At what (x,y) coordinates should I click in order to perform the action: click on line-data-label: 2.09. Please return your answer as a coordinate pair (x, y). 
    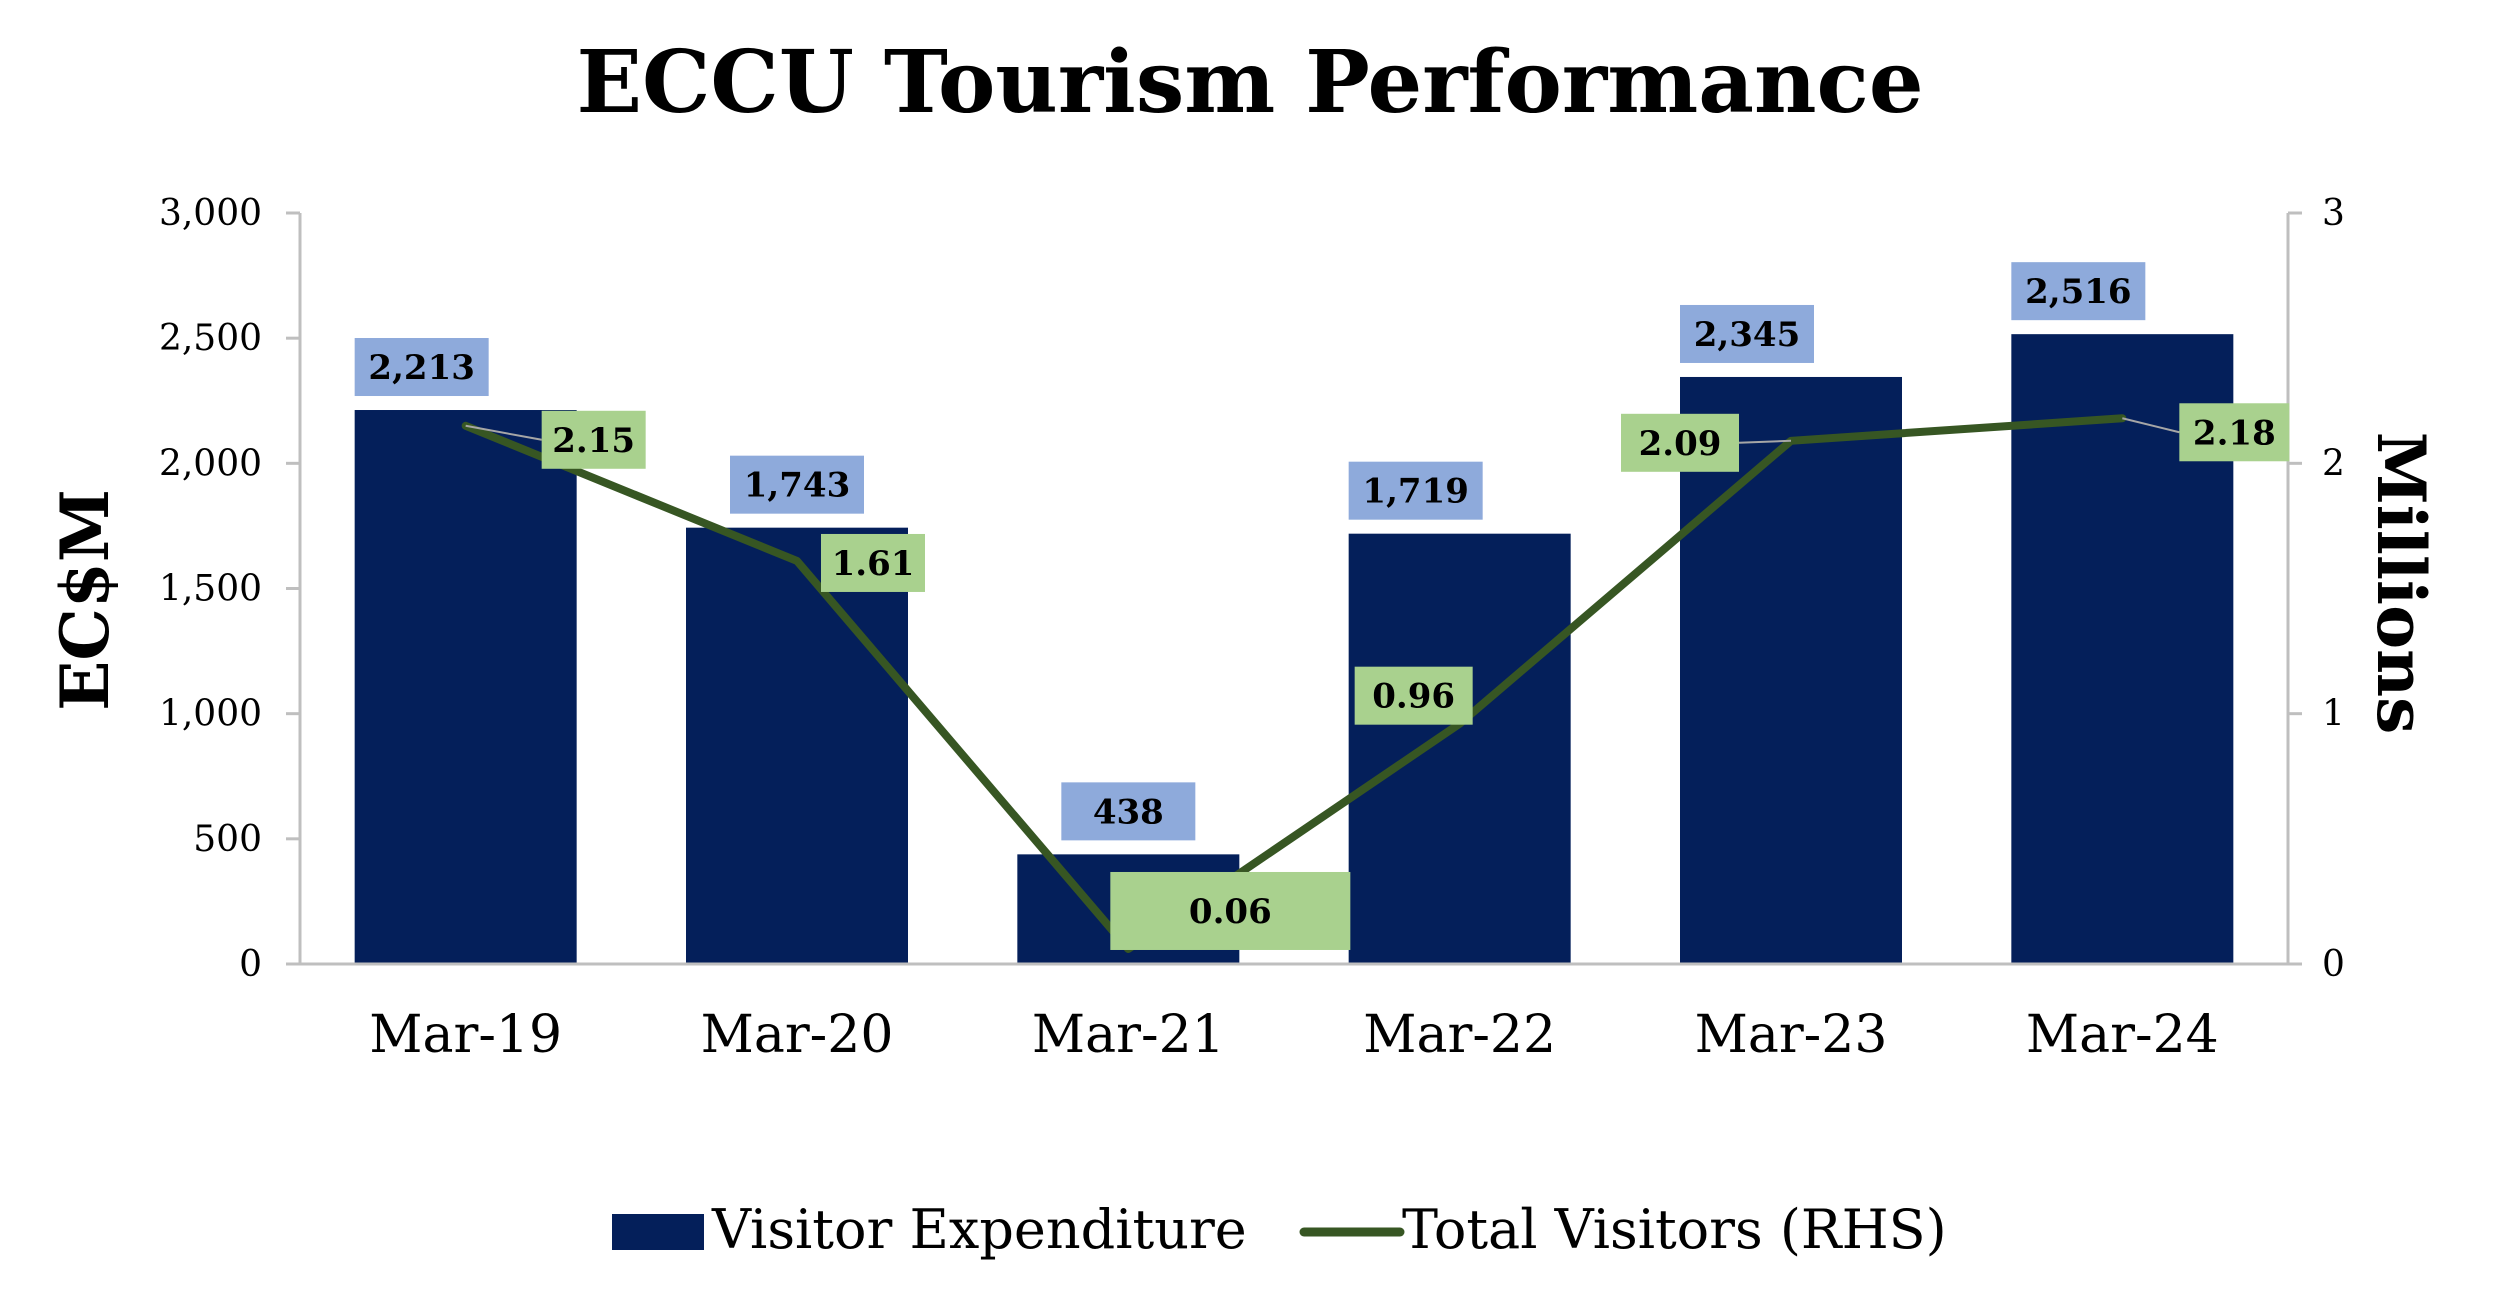
    Looking at the image, I should click on (1680, 444).